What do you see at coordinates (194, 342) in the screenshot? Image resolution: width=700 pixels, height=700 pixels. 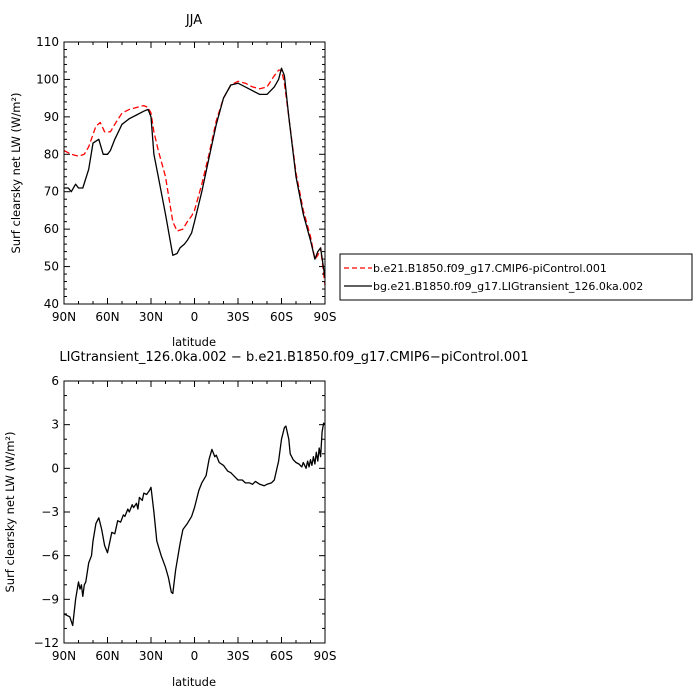 I see `top-x-axis-label: latitude` at bounding box center [194, 342].